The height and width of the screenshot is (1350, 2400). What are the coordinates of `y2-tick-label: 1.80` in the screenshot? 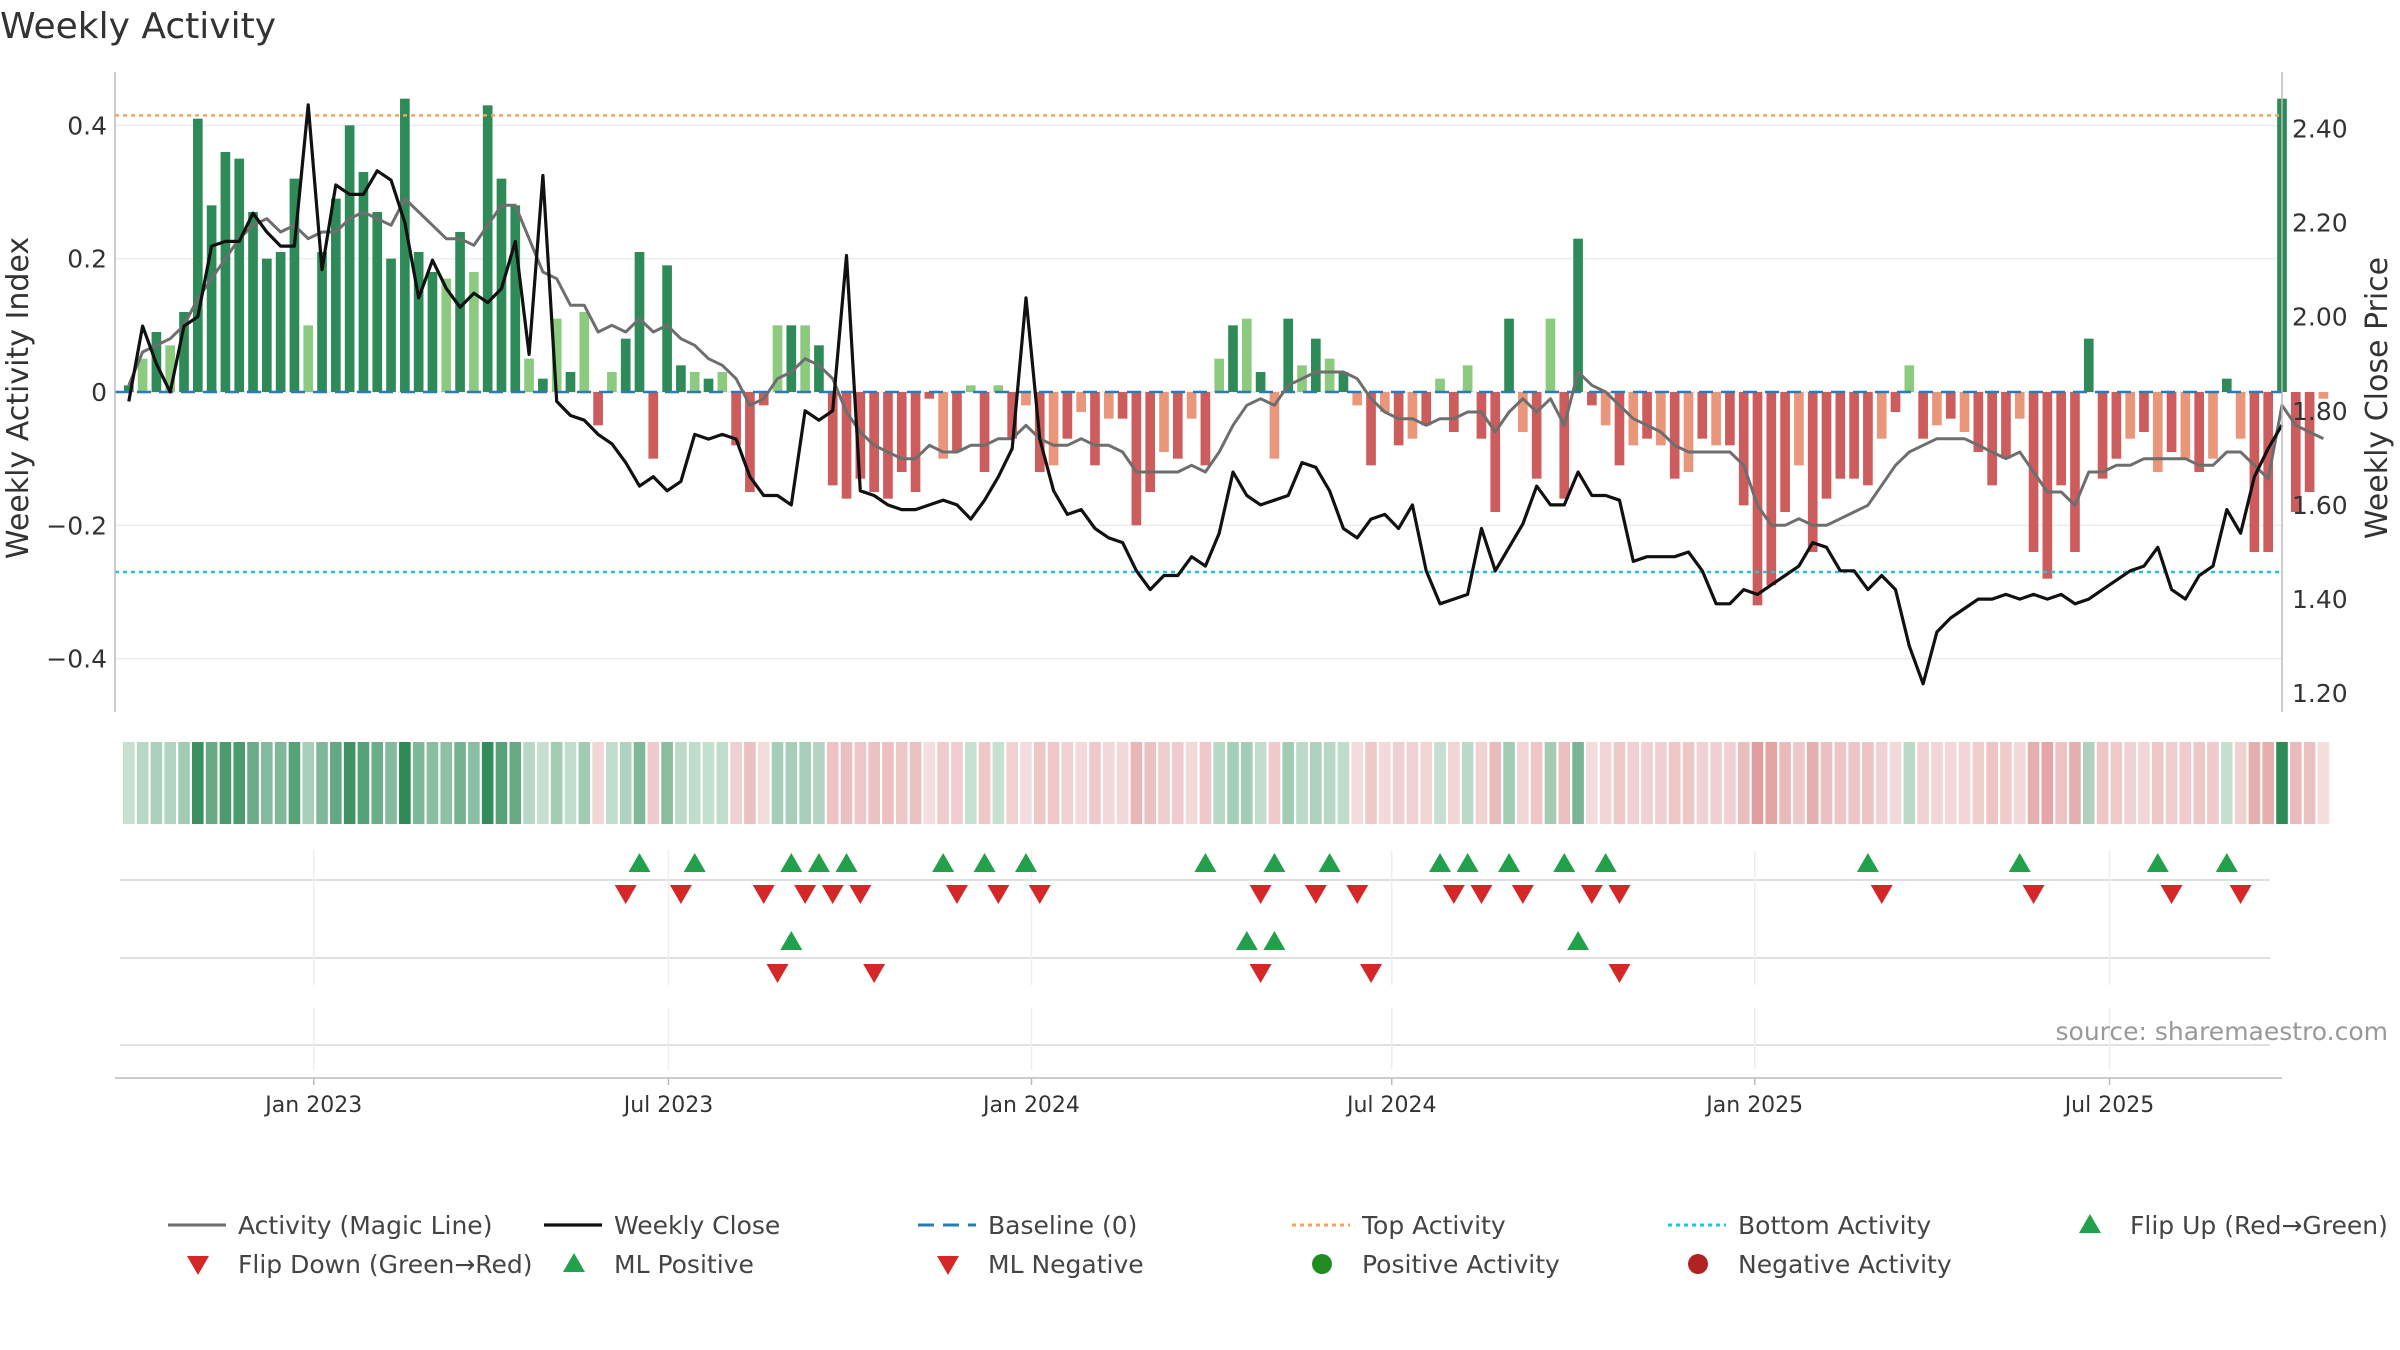 It's located at (2320, 411).